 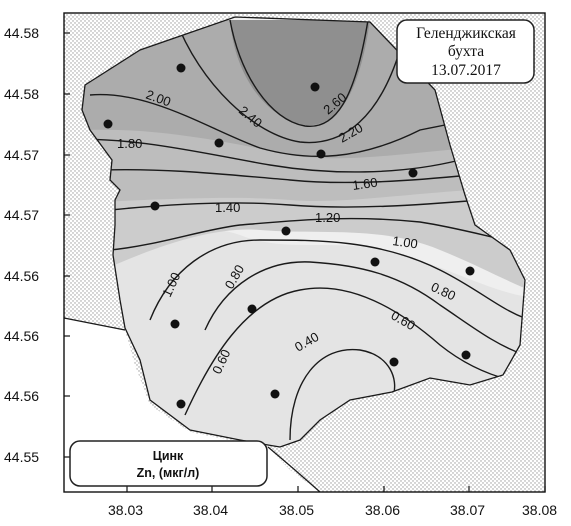 What do you see at coordinates (168, 456) in the screenshot?
I see `legend-line-1: Цинк` at bounding box center [168, 456].